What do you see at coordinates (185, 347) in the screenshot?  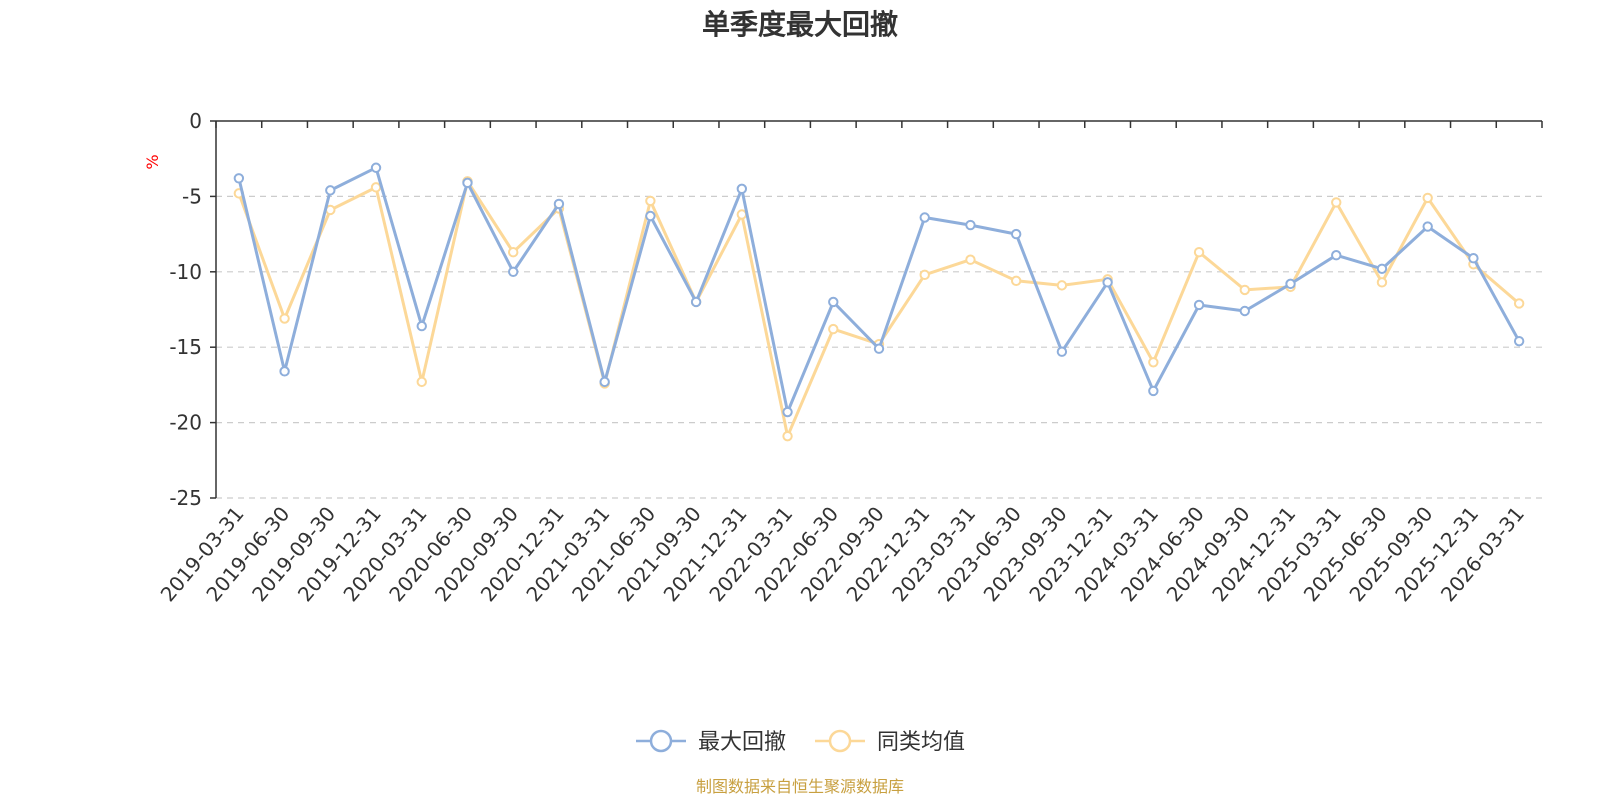 I see `y-tick-label: -15` at bounding box center [185, 347].